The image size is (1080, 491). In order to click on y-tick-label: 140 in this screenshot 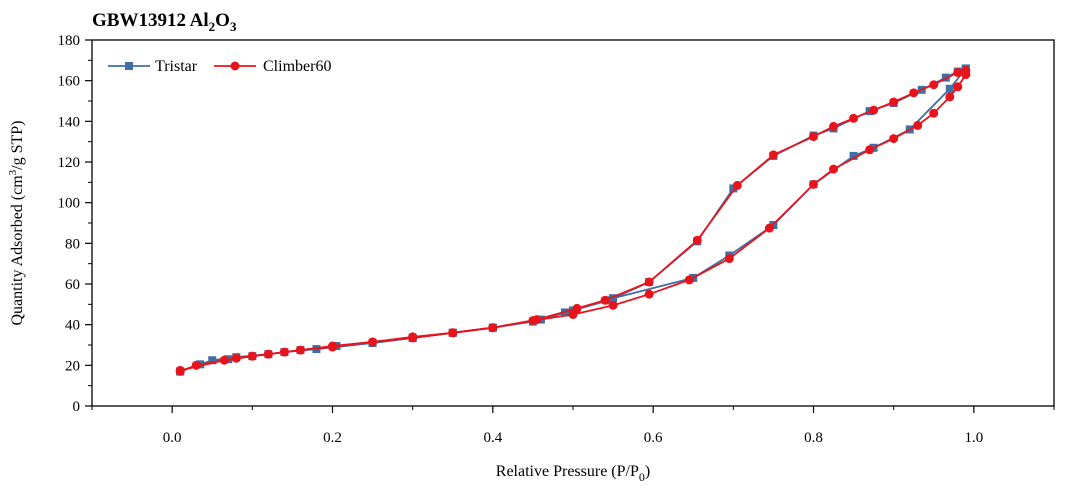, I will do `click(69, 122)`.